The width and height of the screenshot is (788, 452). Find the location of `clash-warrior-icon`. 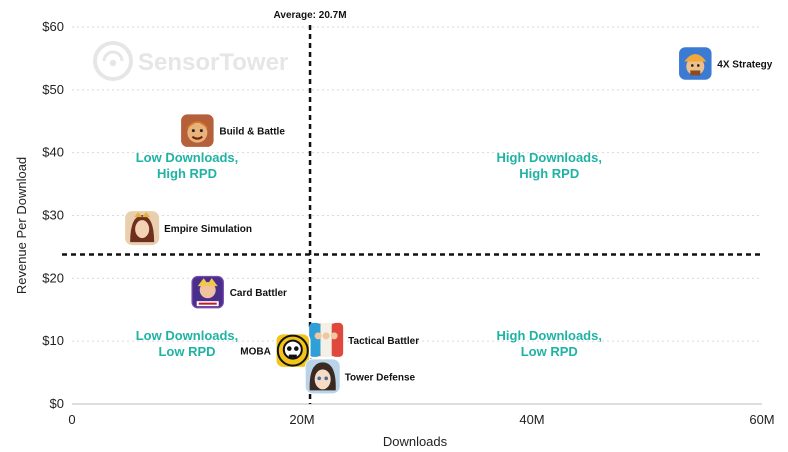

clash-warrior-icon is located at coordinates (197, 130).